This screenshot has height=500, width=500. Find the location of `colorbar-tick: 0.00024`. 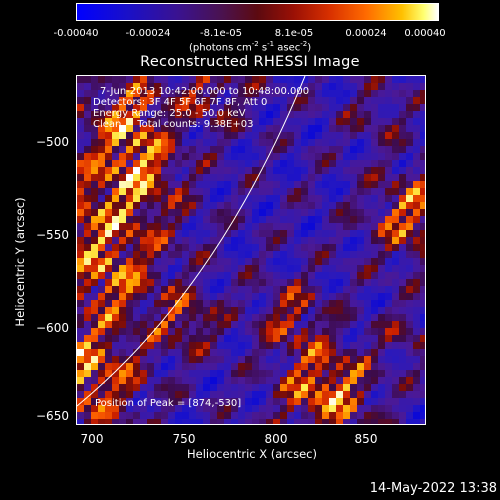

colorbar-tick: 0.00024 is located at coordinates (366, 33).